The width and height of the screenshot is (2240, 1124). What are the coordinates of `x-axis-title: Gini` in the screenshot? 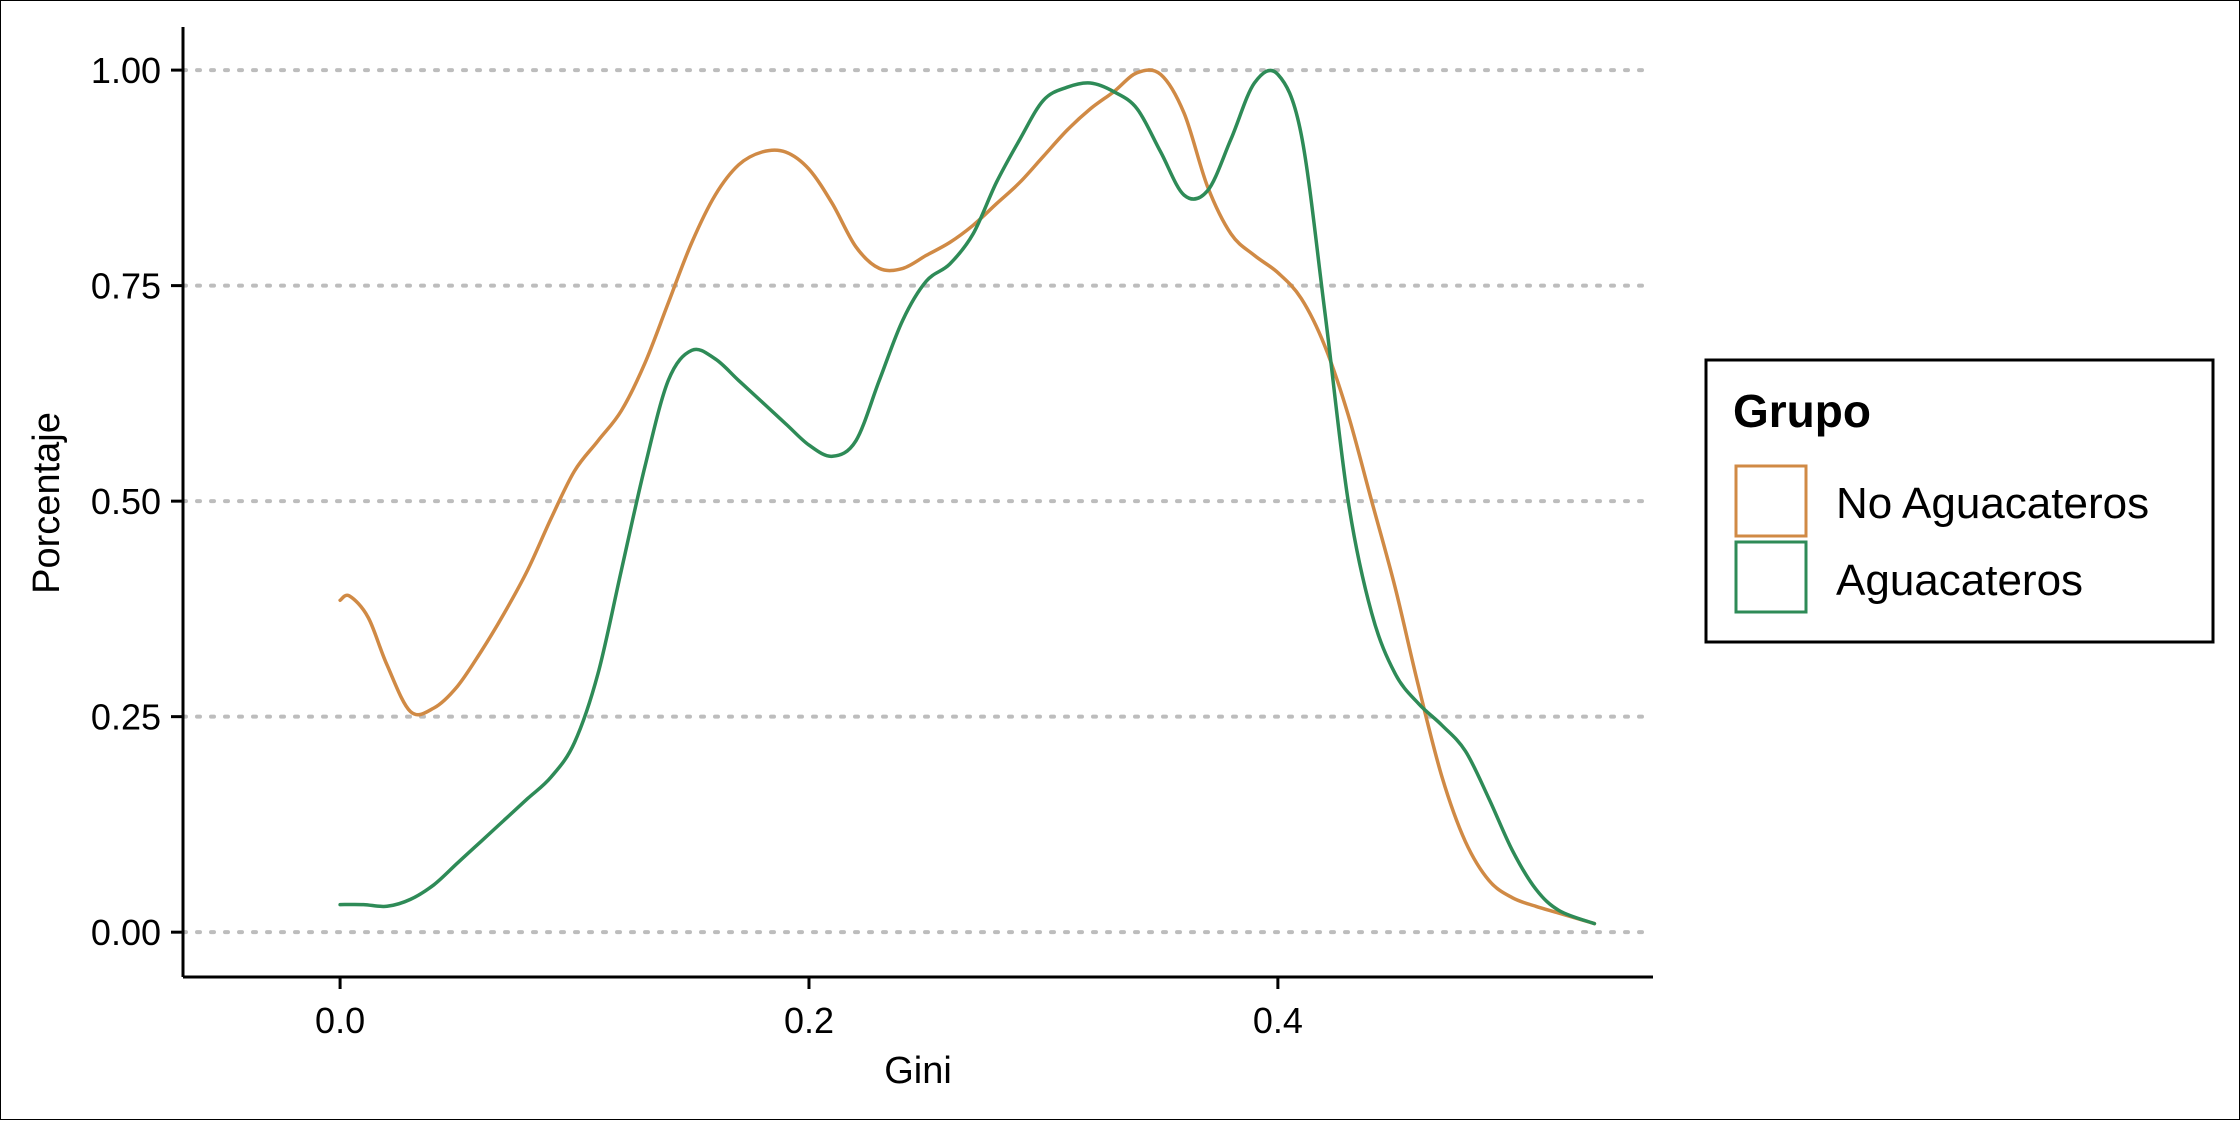 It's located at (918, 1071).